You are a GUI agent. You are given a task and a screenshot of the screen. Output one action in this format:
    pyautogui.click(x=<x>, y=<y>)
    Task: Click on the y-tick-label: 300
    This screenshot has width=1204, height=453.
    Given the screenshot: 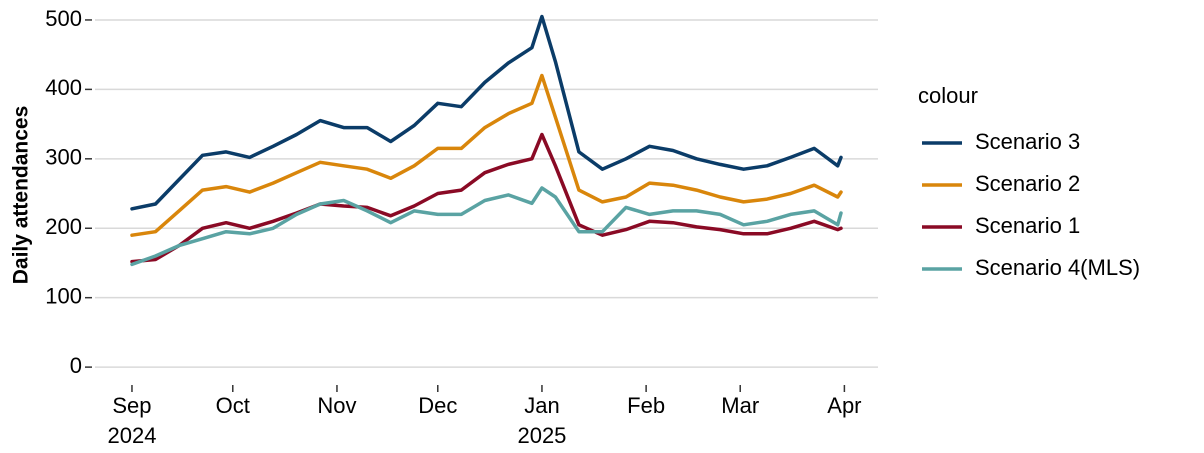 What is the action you would take?
    pyautogui.click(x=63, y=157)
    